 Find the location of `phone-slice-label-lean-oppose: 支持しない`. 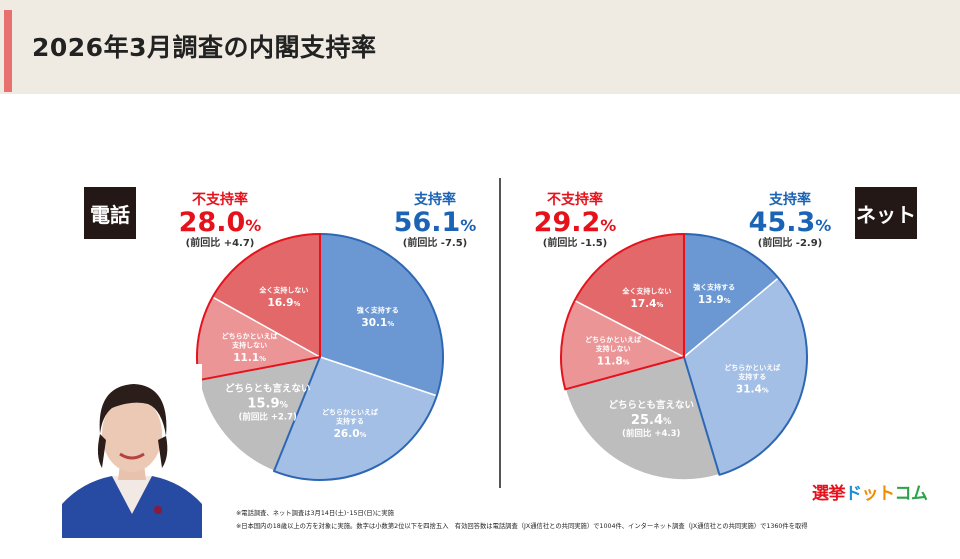

phone-slice-label-lean-oppose: 支持しない is located at coordinates (249, 344).